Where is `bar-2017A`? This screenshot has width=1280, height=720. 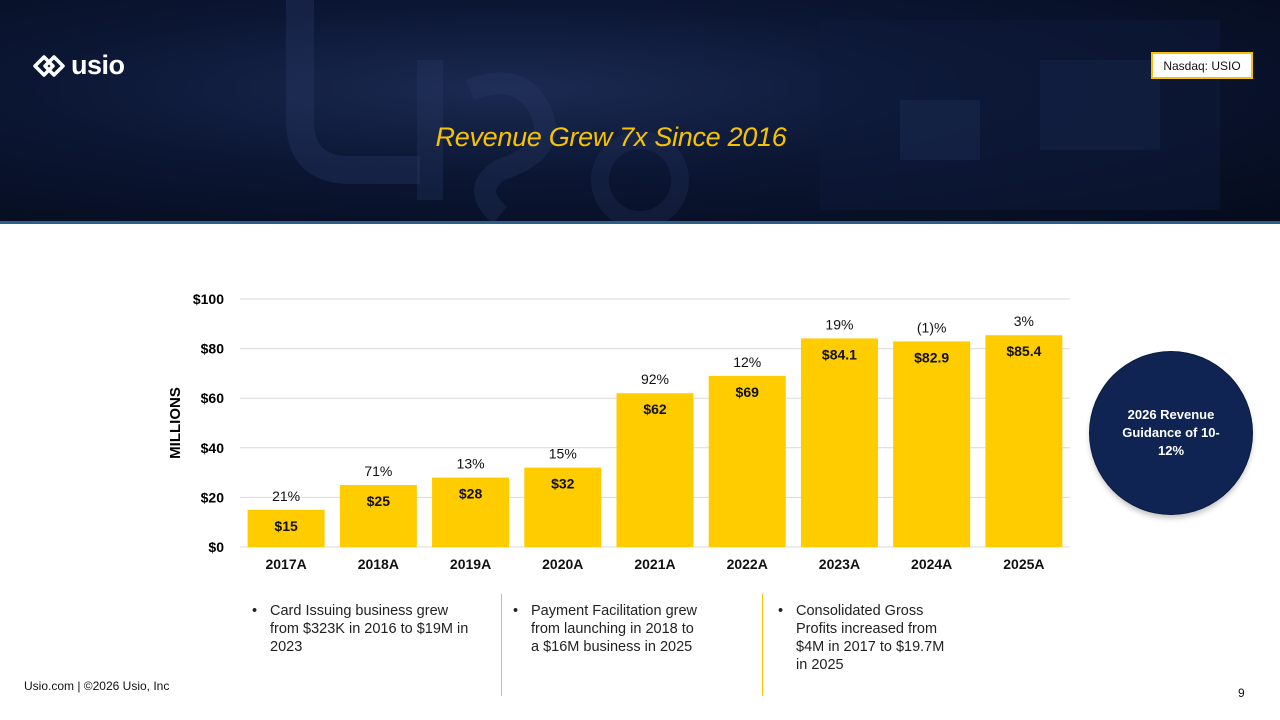
bar-2017A is located at coordinates (286, 528).